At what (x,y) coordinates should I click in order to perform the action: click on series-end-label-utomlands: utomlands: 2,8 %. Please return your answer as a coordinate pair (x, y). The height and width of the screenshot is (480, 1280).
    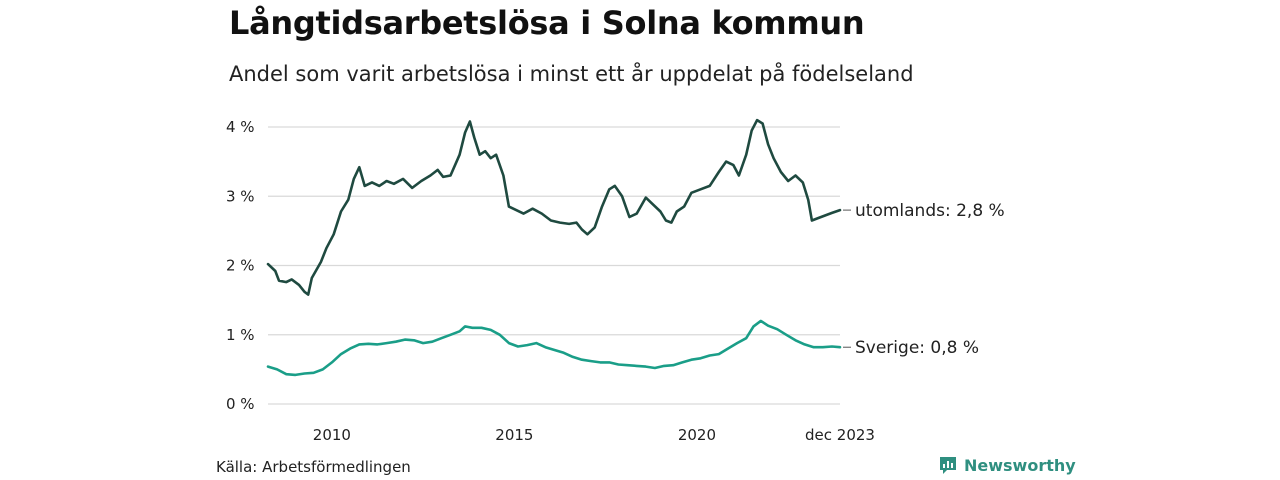
    Looking at the image, I should click on (930, 211).